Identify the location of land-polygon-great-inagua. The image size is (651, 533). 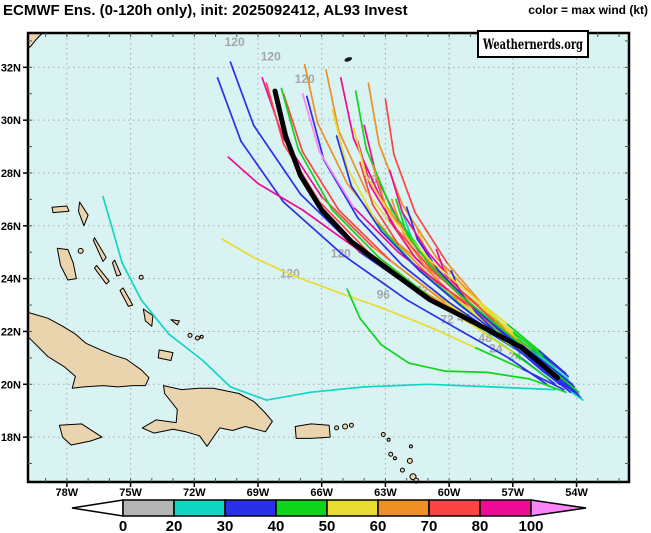
(165, 355).